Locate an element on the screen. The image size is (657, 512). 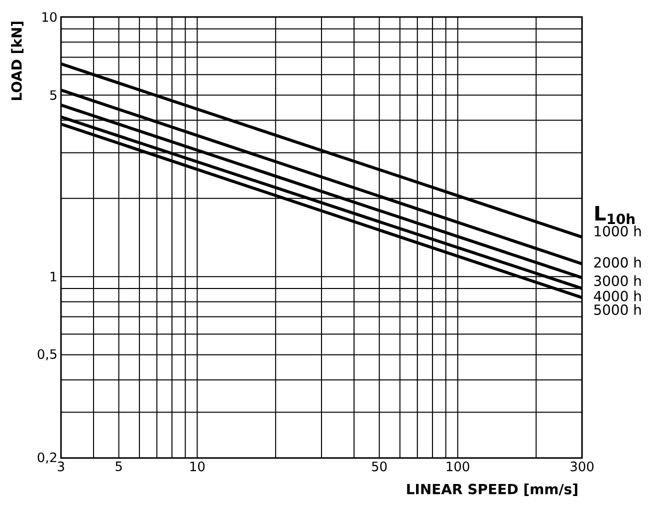
y-axis-title: LOAD [kN] is located at coordinates (17, 61).